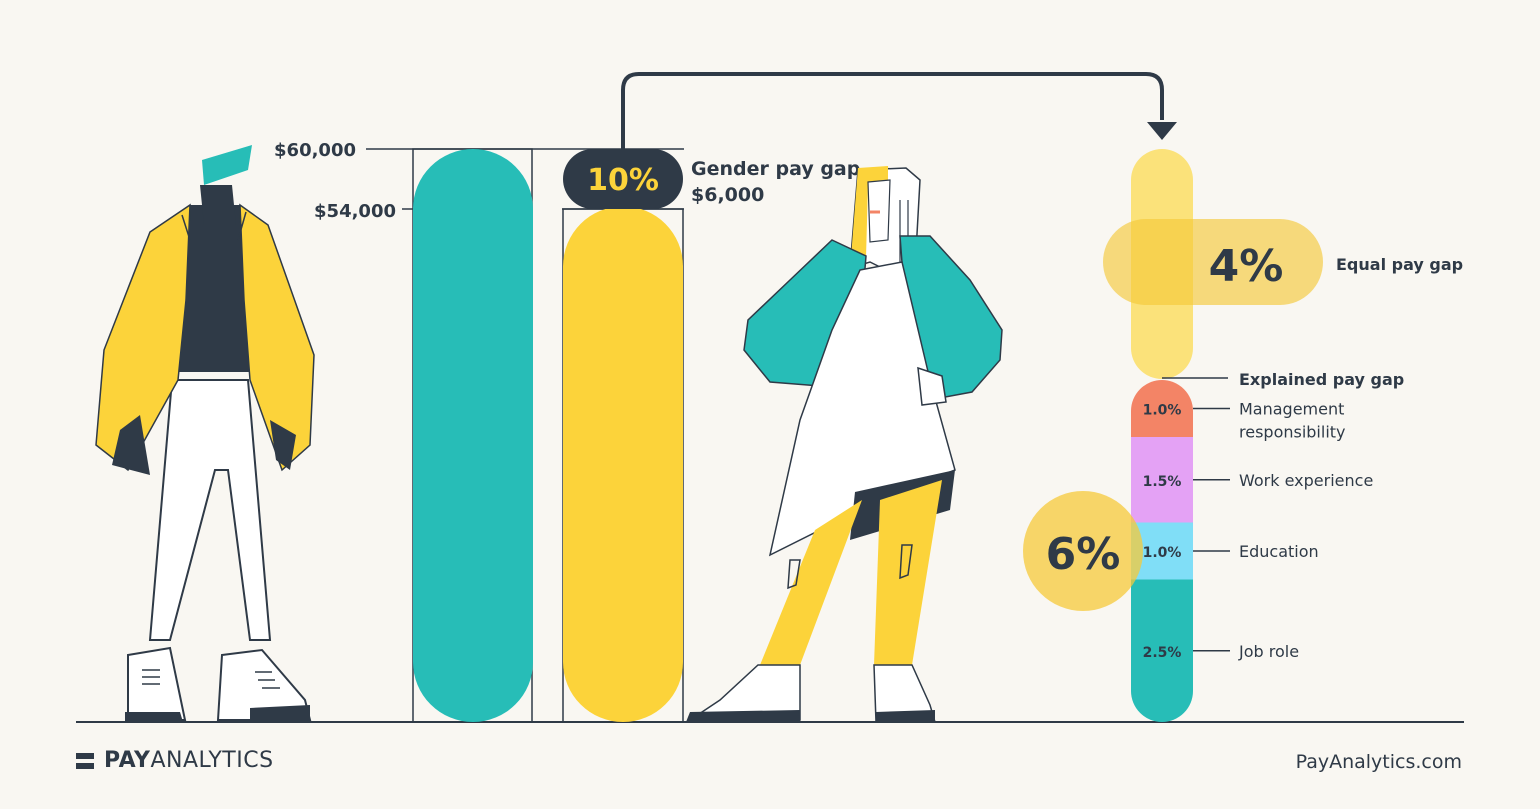  What do you see at coordinates (775, 169) in the screenshot?
I see `gap-title: Gender pay gap` at bounding box center [775, 169].